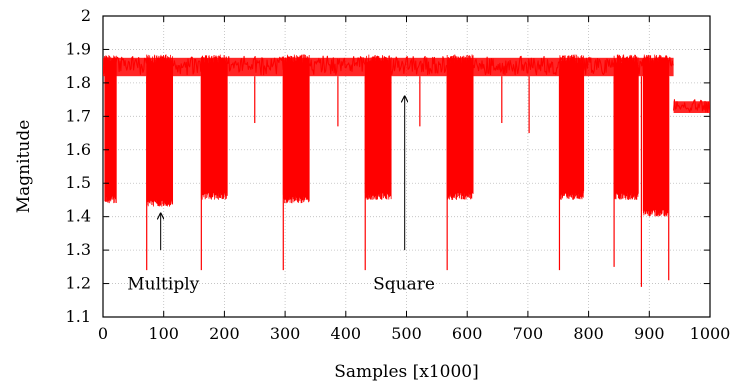 The height and width of the screenshot is (385, 743). I want to click on x-axis-label: Samples [x1000], so click(406, 372).